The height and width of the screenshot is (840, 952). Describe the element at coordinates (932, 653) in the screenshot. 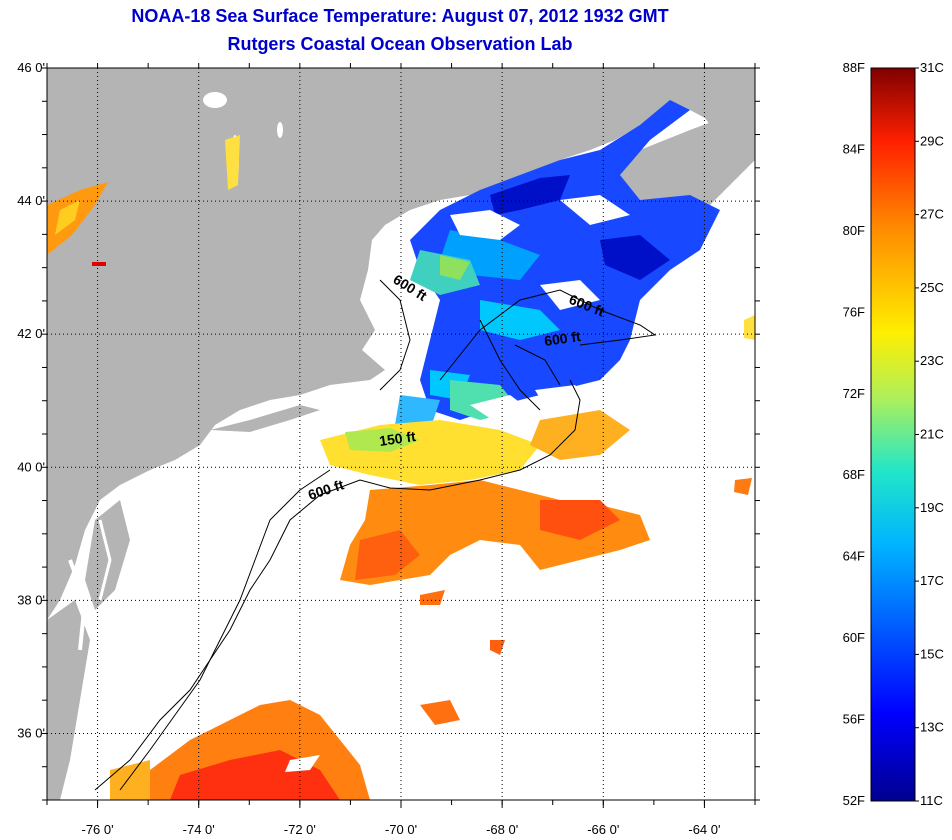

I see `colorbar-c-label: 15C` at that location.